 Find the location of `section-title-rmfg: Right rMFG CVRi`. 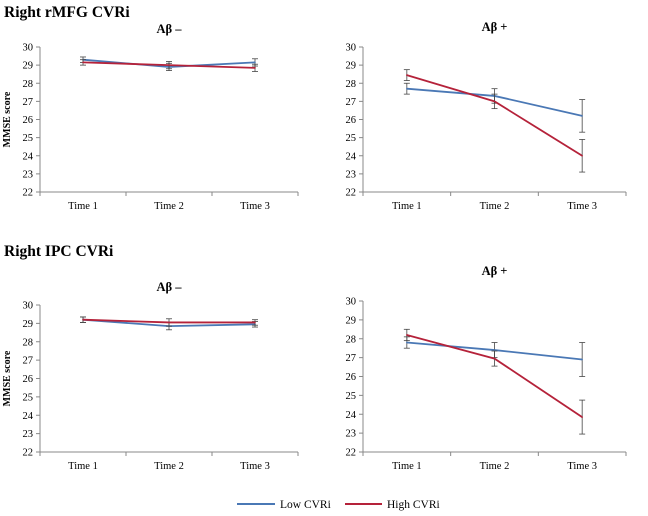

section-title-rmfg: Right rMFG CVRi is located at coordinates (67, 12).